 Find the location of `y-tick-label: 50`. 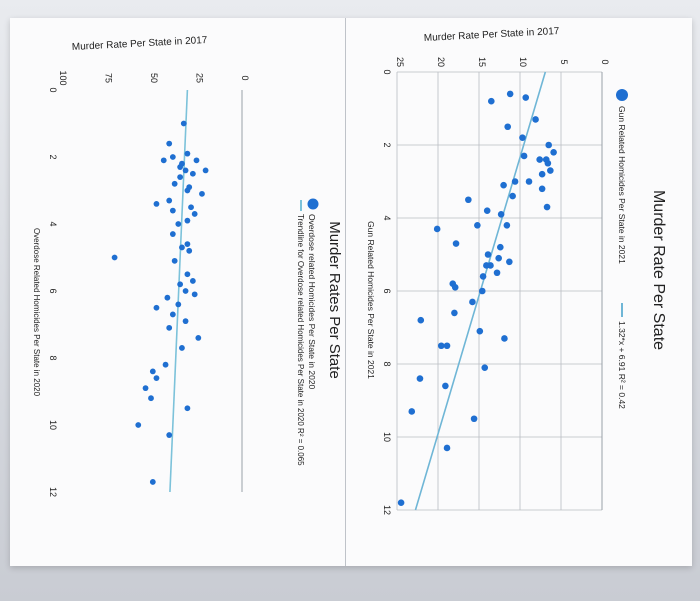

y-tick-label: 50 is located at coordinates (154, 78).